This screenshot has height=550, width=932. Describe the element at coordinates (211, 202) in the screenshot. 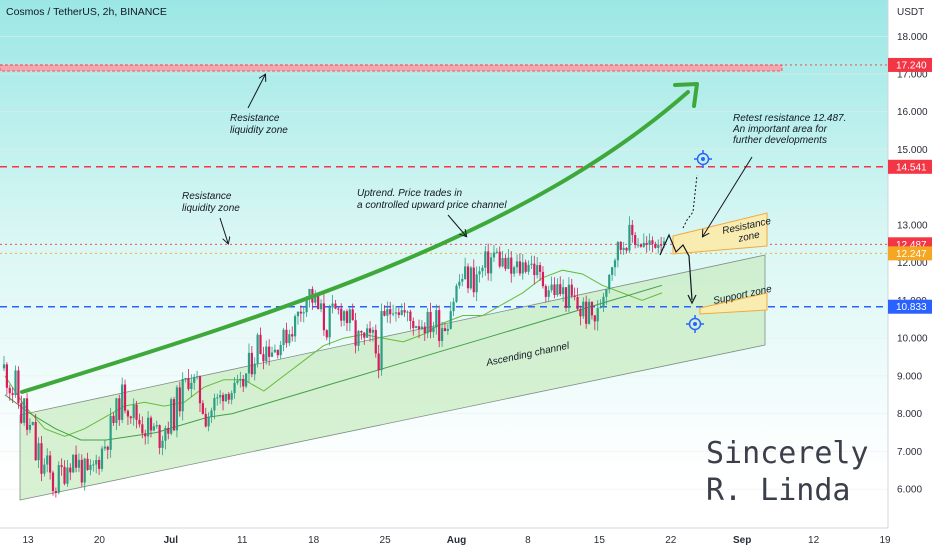

I see `note-resistance-liquidity-mid: Resistance liquidity zone` at that location.